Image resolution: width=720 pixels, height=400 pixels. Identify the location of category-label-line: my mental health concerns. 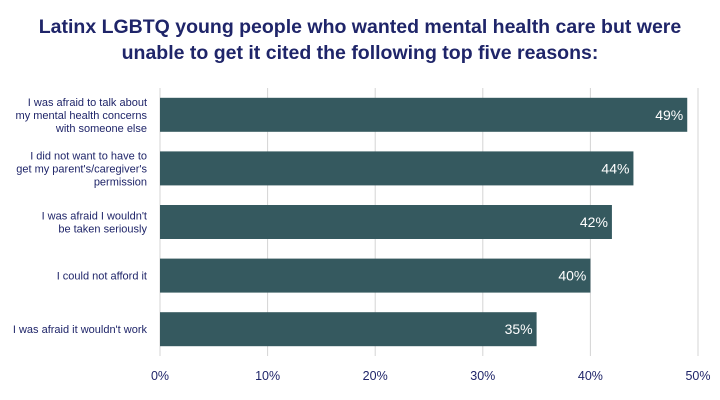
(82, 116).